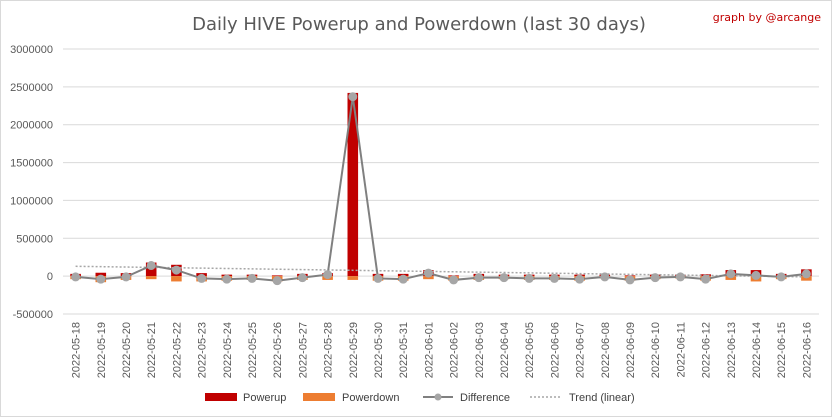  Describe the element at coordinates (34, 239) in the screenshot. I see `y-tick-label: 500000` at that location.